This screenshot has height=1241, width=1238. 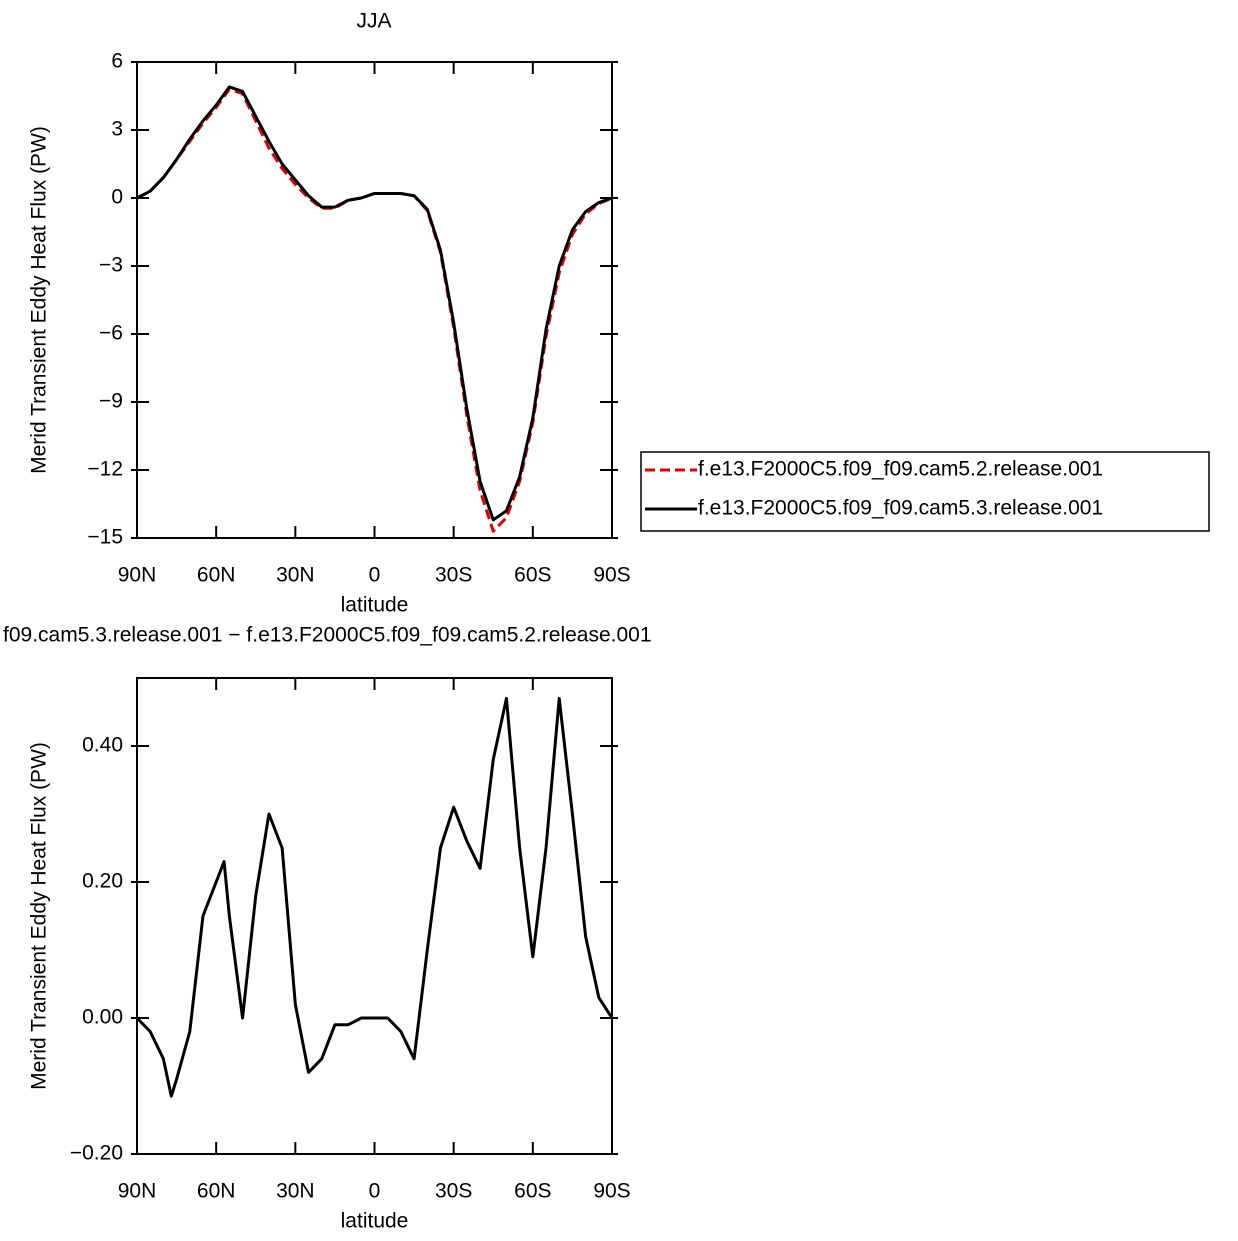 I want to click on legend-box, so click(x=925, y=491).